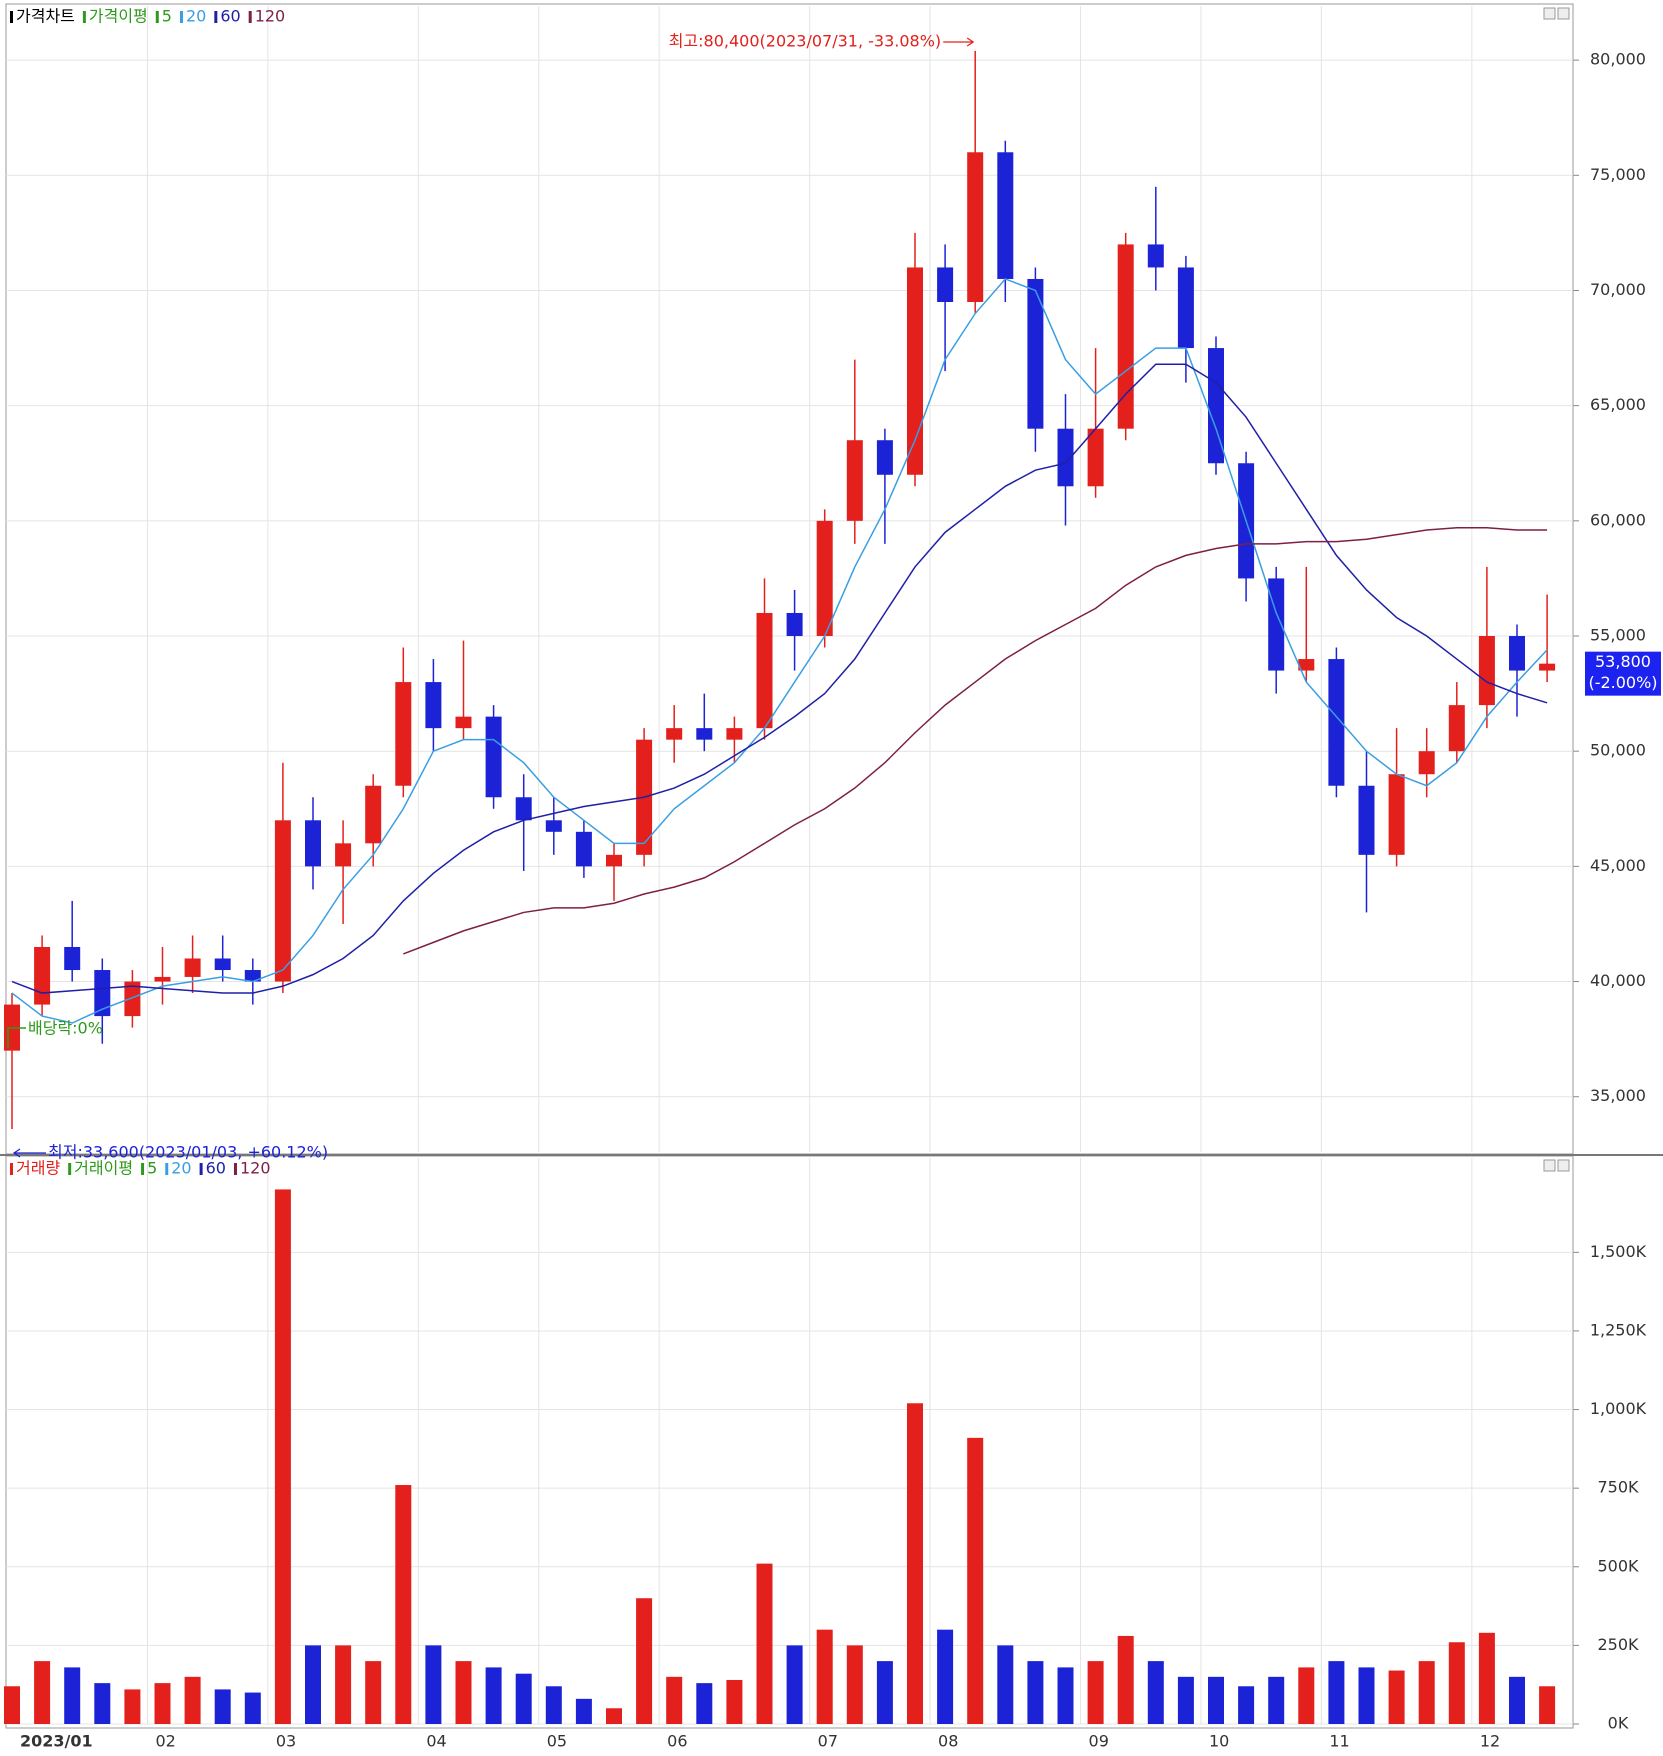 This screenshot has height=1756, width=1663. What do you see at coordinates (1618, 1565) in the screenshot?
I see `y-tick-label: 500K` at bounding box center [1618, 1565].